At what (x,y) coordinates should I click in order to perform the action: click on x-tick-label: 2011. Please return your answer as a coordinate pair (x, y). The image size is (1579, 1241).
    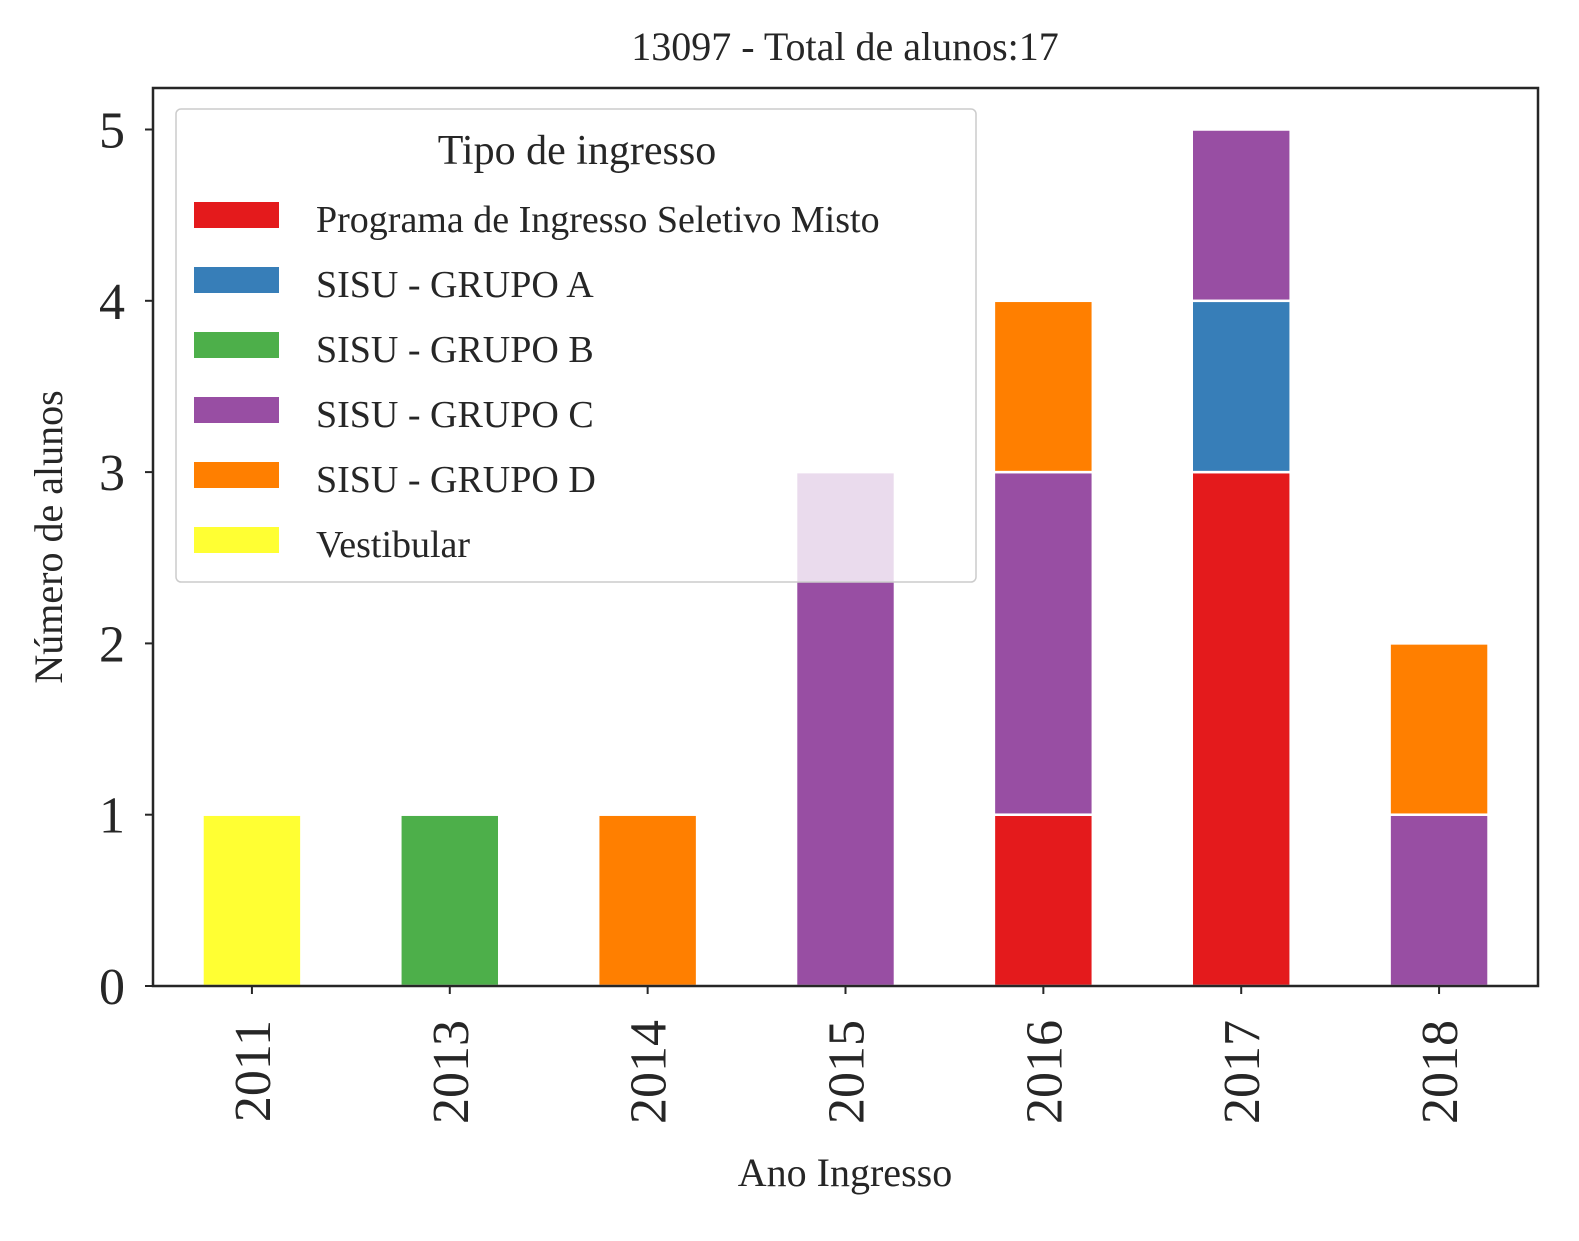
    Looking at the image, I should click on (253, 1071).